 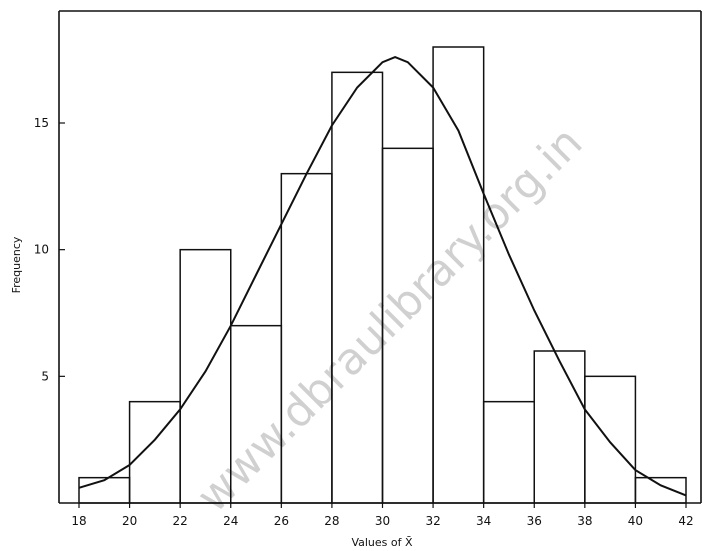 I want to click on x-tick-label: 40, so click(x=635, y=521).